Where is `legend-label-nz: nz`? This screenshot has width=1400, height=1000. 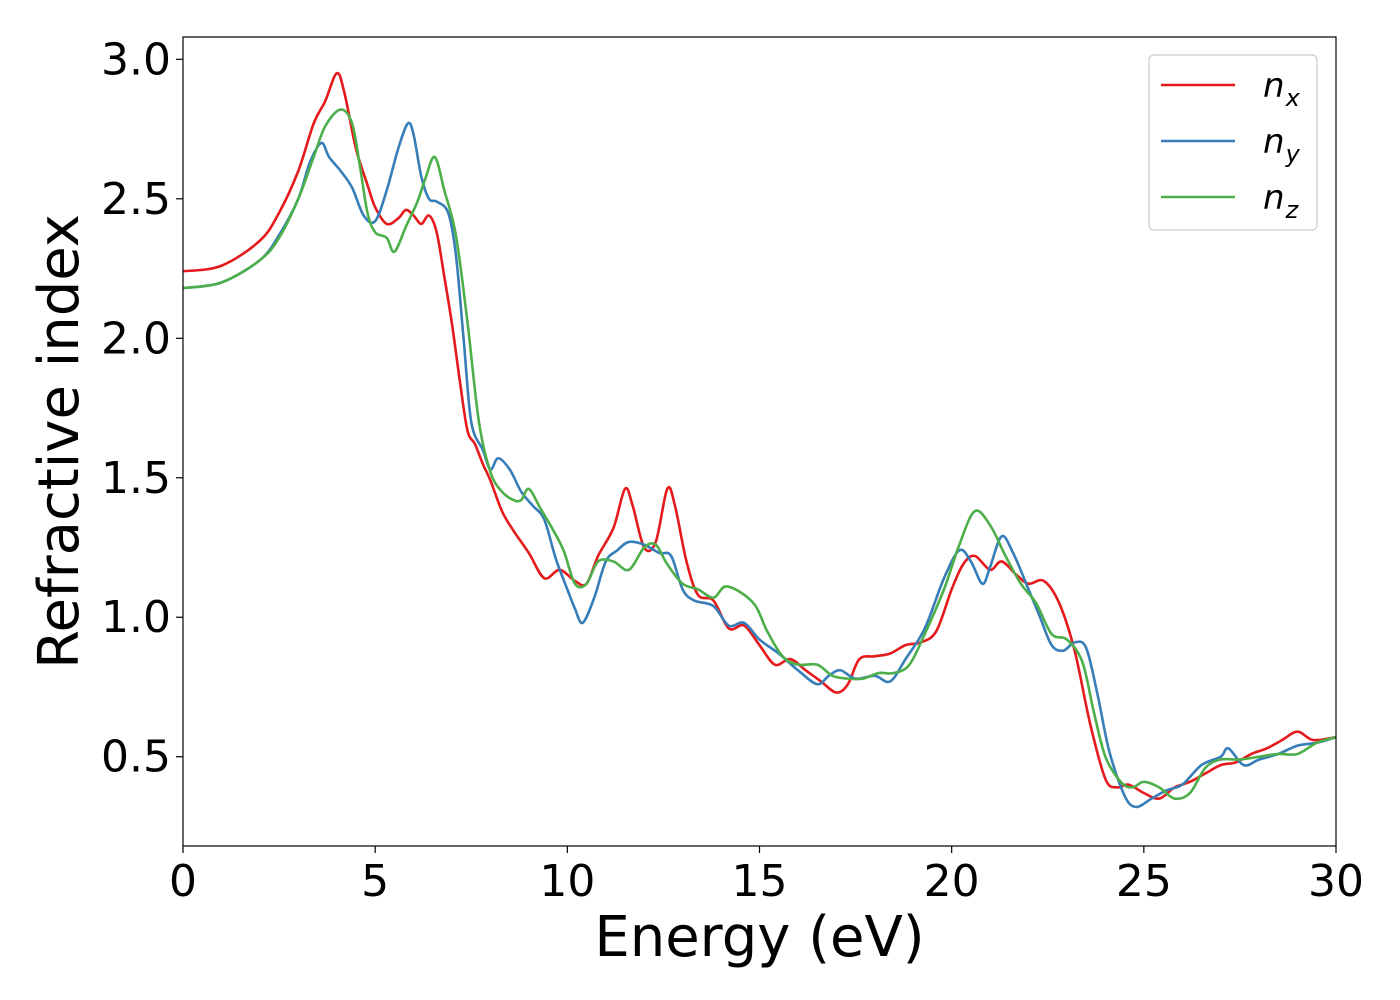
legend-label-nz: nz is located at coordinates (1281, 201).